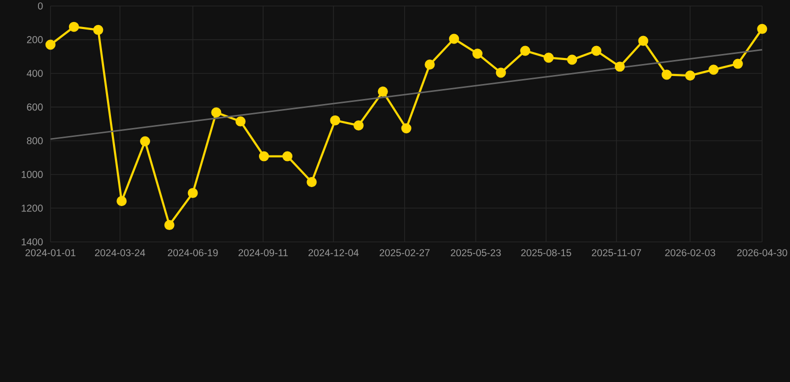 The image size is (790, 382). Describe the element at coordinates (263, 252) in the screenshot. I see `x-tick-label: 2024-09-11` at that location.